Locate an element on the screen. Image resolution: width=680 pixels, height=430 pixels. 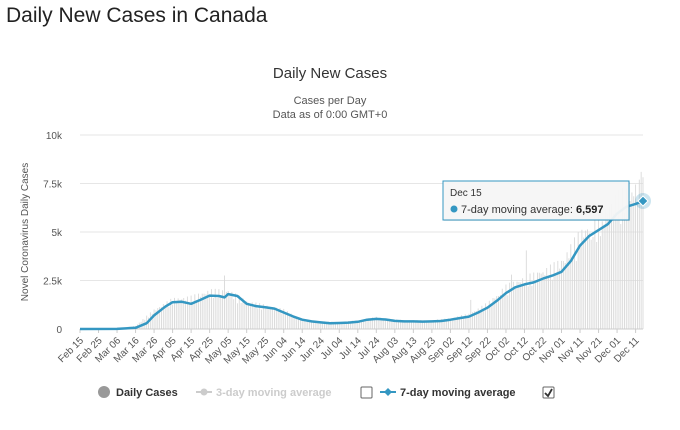
tooltip-date: Dec 15 is located at coordinates (466, 193).